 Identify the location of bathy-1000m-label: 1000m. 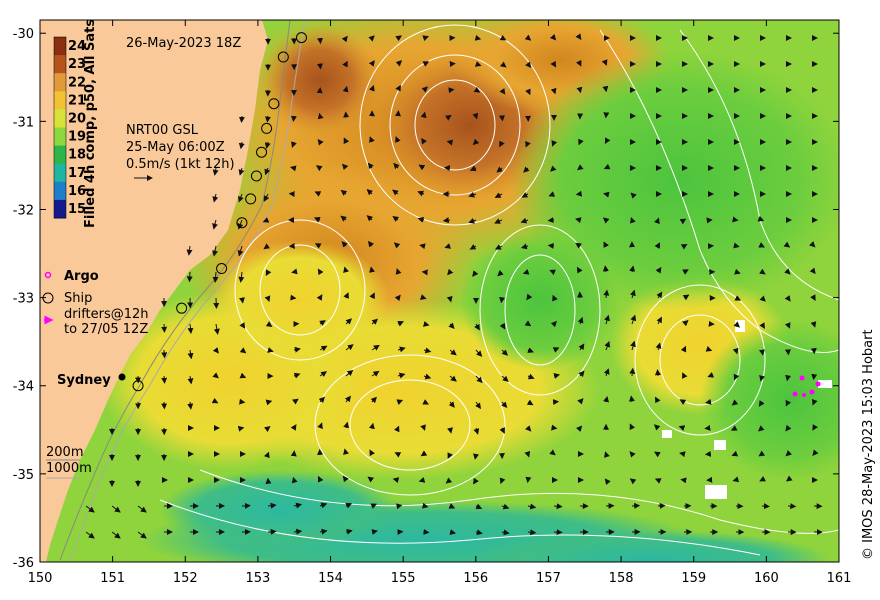
(69, 468).